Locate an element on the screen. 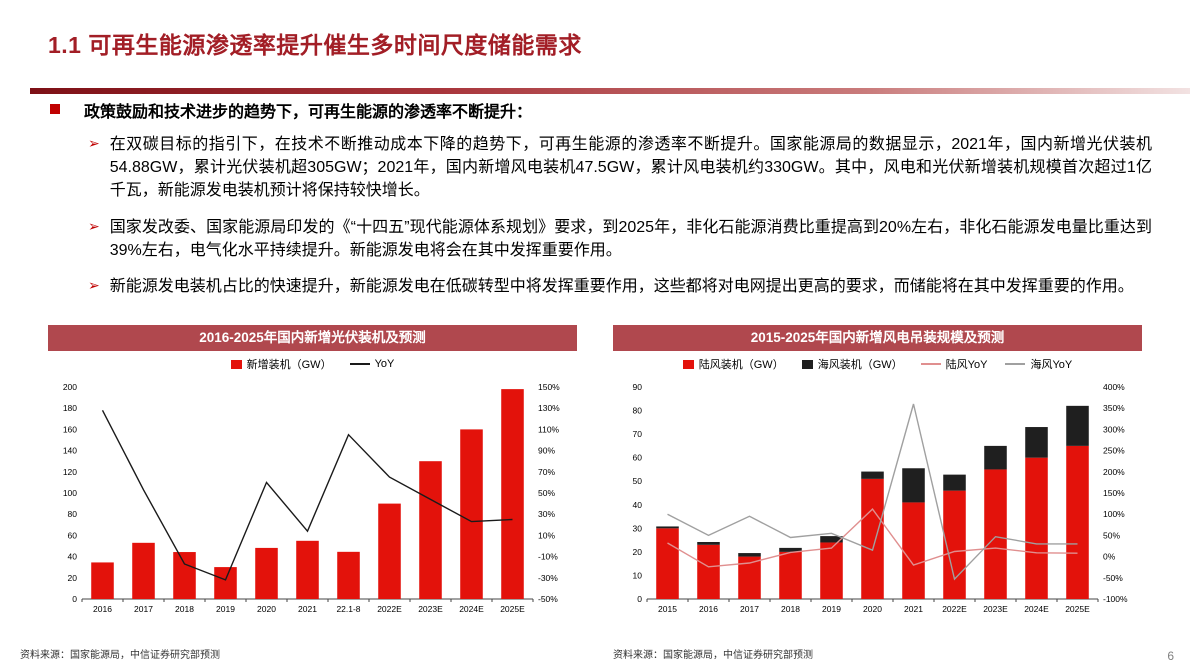  main-bullet-text: 政策鼓励和技术进步的趋势下，可再生能源的渗透率不断提升： is located at coordinates (308, 112).